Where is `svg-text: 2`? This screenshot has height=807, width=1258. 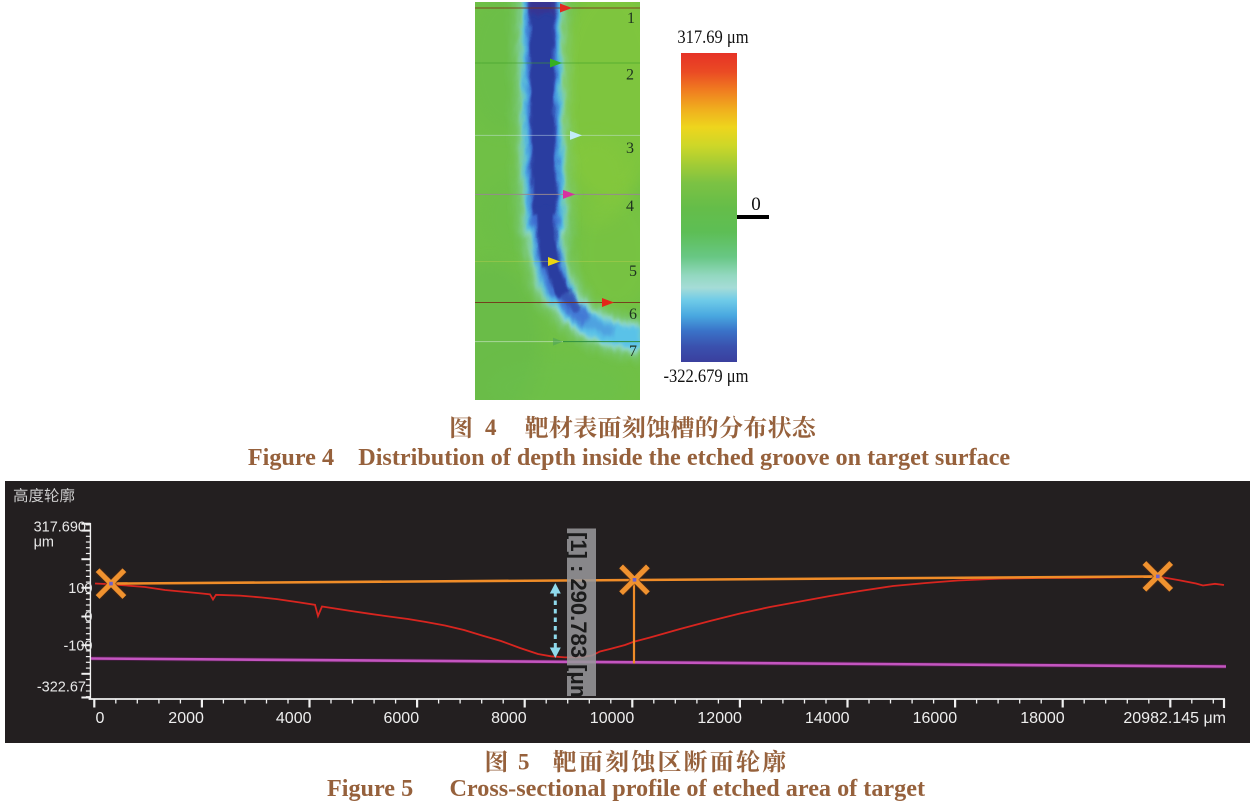 svg-text: 2 is located at coordinates (630, 75).